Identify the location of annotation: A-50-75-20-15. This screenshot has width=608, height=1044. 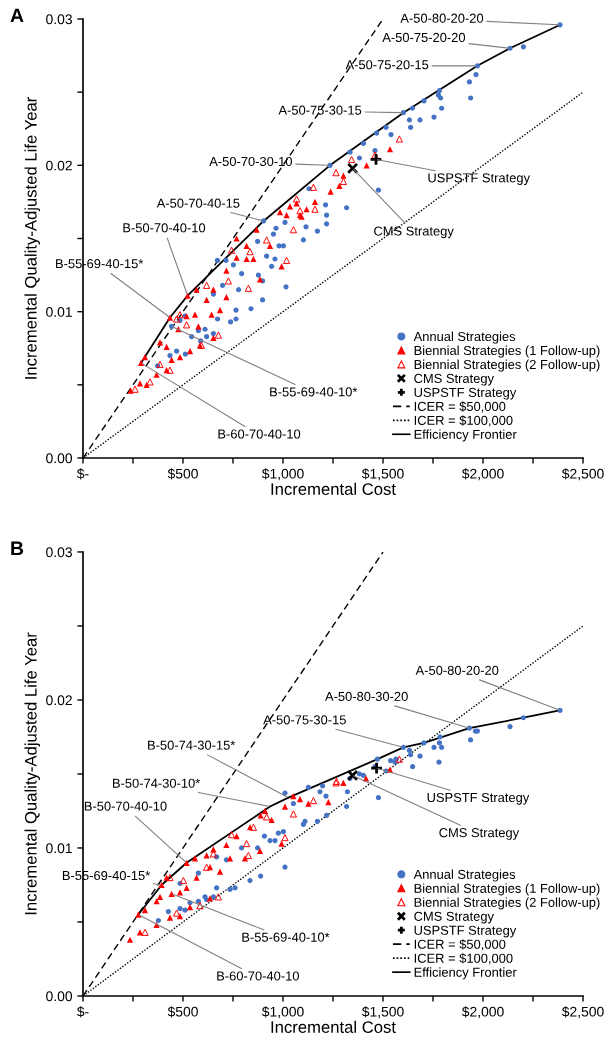
(387, 65).